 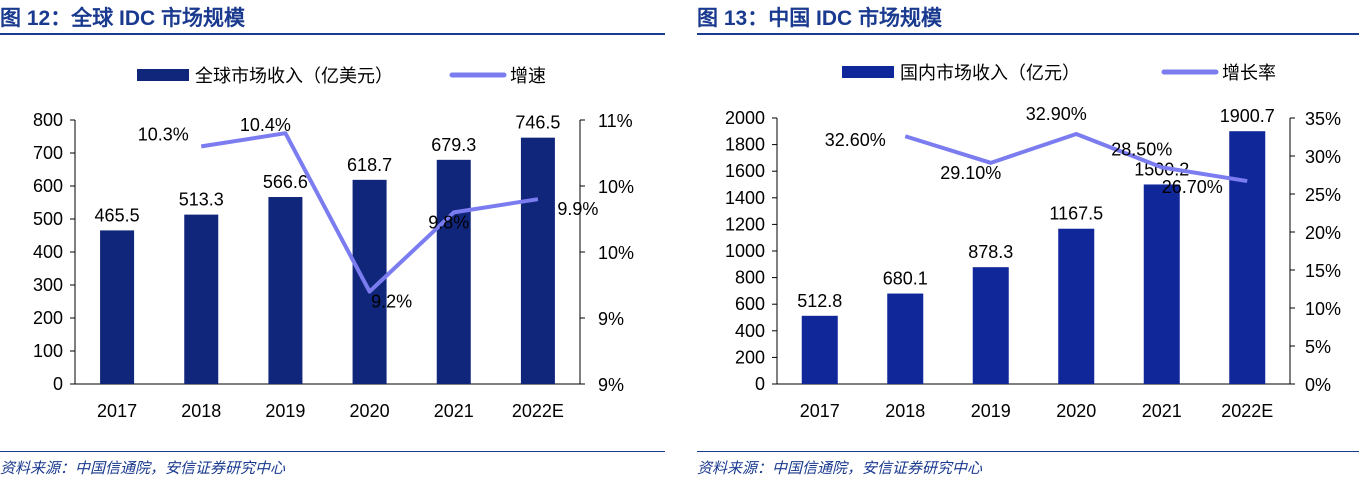 What do you see at coordinates (1192, 187) in the screenshot?
I see `line-value-label: 26.70%` at bounding box center [1192, 187].